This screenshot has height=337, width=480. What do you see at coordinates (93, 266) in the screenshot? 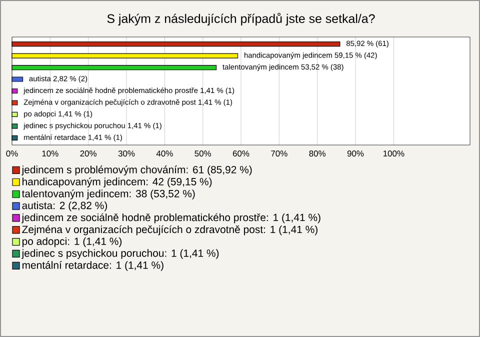
I see `legend-label: mentální retardace: 1 (1,41 %)` at bounding box center [93, 266].